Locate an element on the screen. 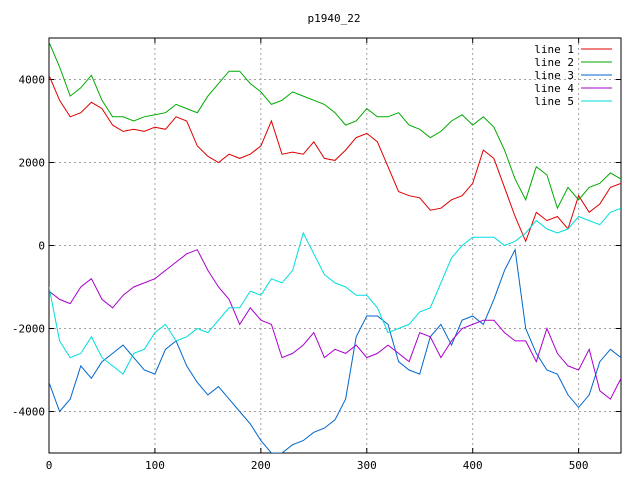 Image resolution: width=640 pixels, height=480 pixels. y-tick-label: -2000 is located at coordinates (28, 329).